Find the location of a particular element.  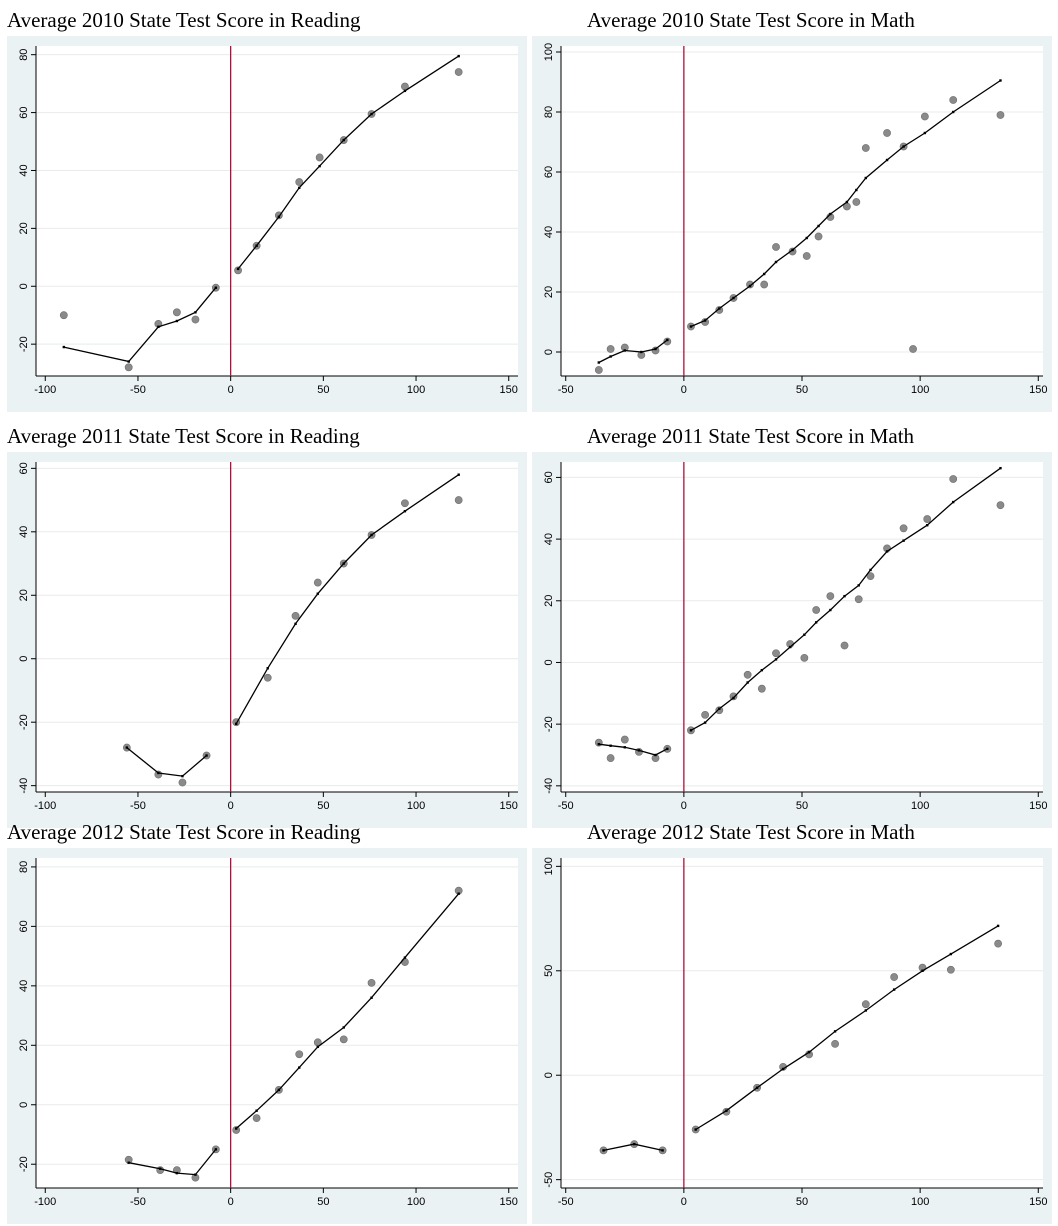

chart-title: Average 2012 State Test Score in Math is located at coordinates (751, 832).